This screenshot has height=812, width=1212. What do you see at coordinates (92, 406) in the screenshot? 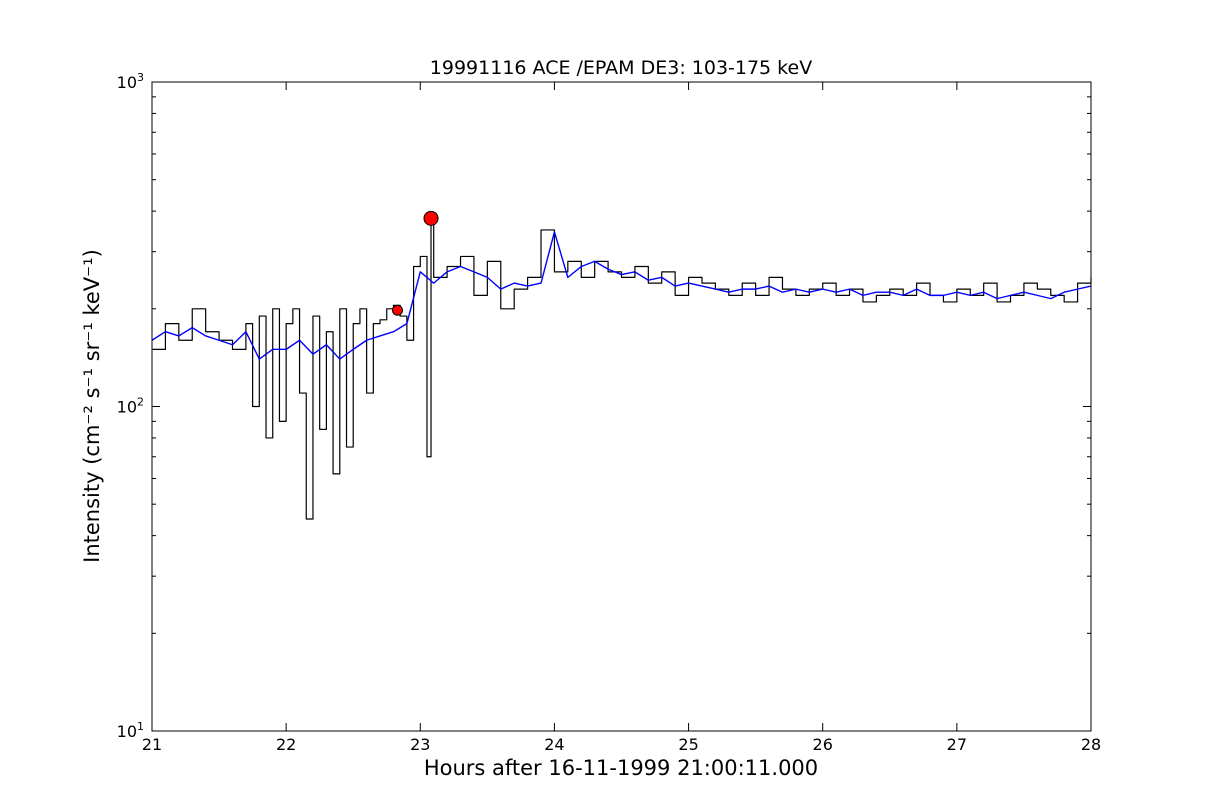
I see `y-axis-label: Intensity (cm⁻² s⁻¹ sr⁻¹ keV⁻¹)` at bounding box center [92, 406].